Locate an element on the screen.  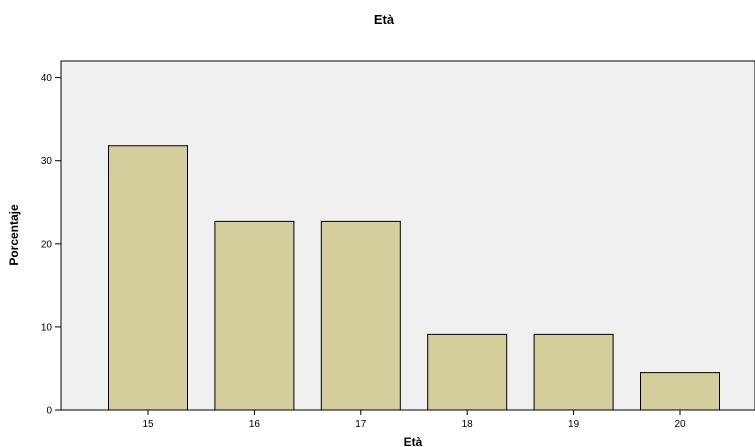
y-tick-label: 10 is located at coordinates (47, 327).